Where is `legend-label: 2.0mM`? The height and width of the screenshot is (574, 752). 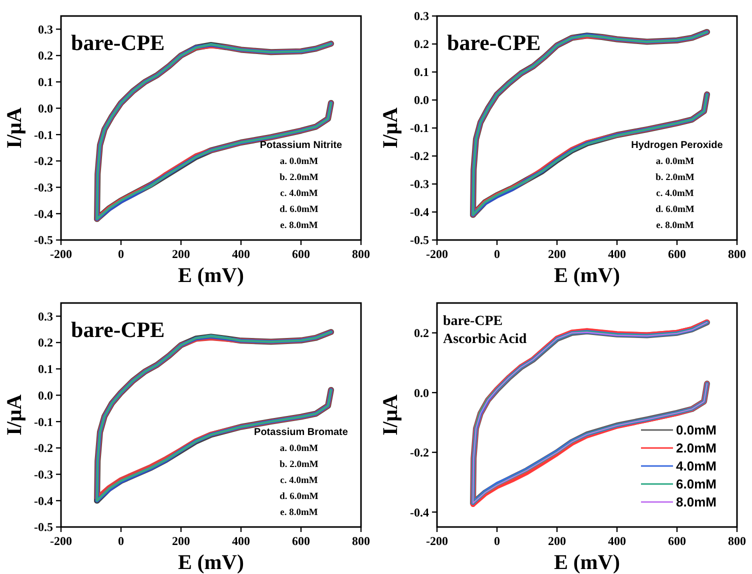
legend-label: 2.0mM is located at coordinates (696, 448).